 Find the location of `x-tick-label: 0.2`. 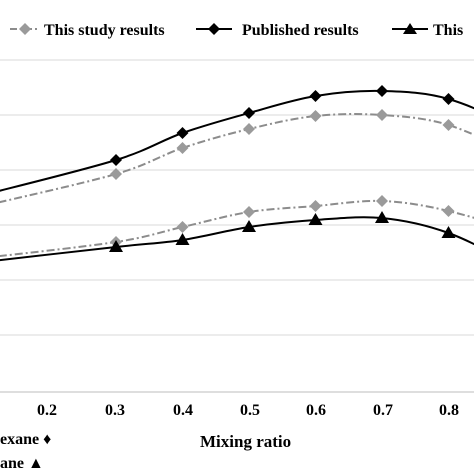

x-tick-label: 0.2 is located at coordinates (47, 410).